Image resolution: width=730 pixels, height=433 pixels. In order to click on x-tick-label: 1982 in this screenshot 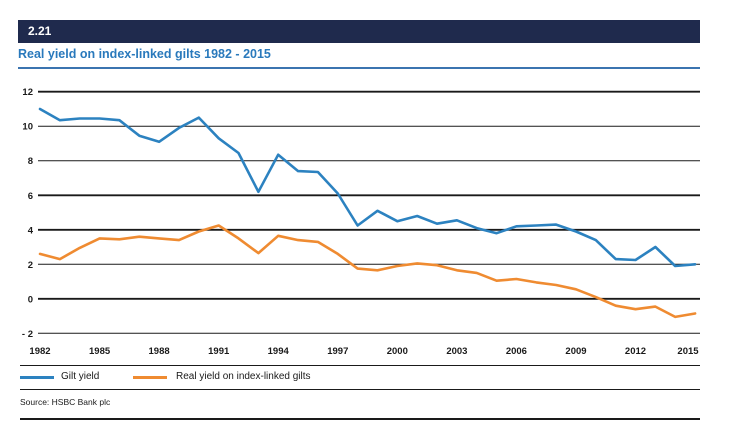, I will do `click(39, 351)`.